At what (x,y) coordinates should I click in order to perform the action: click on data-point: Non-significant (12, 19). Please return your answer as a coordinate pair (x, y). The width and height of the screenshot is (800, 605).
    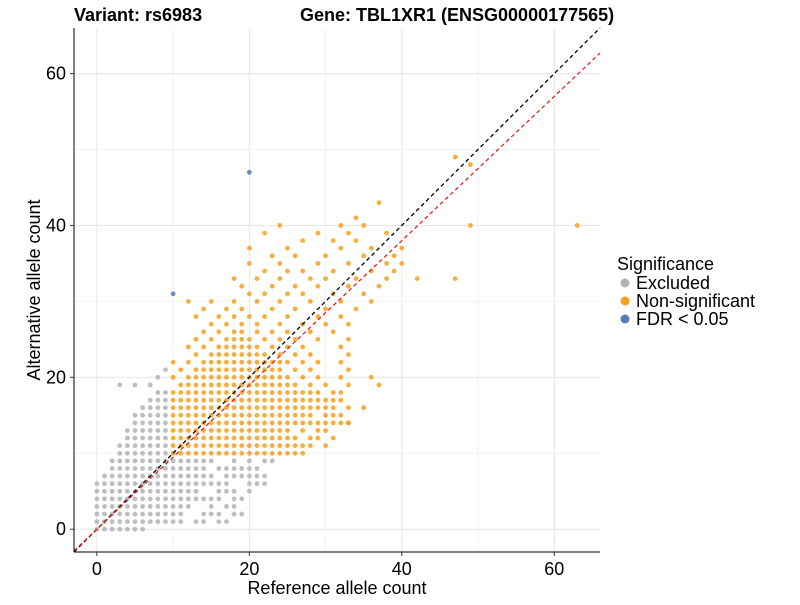
    Looking at the image, I should click on (188, 385).